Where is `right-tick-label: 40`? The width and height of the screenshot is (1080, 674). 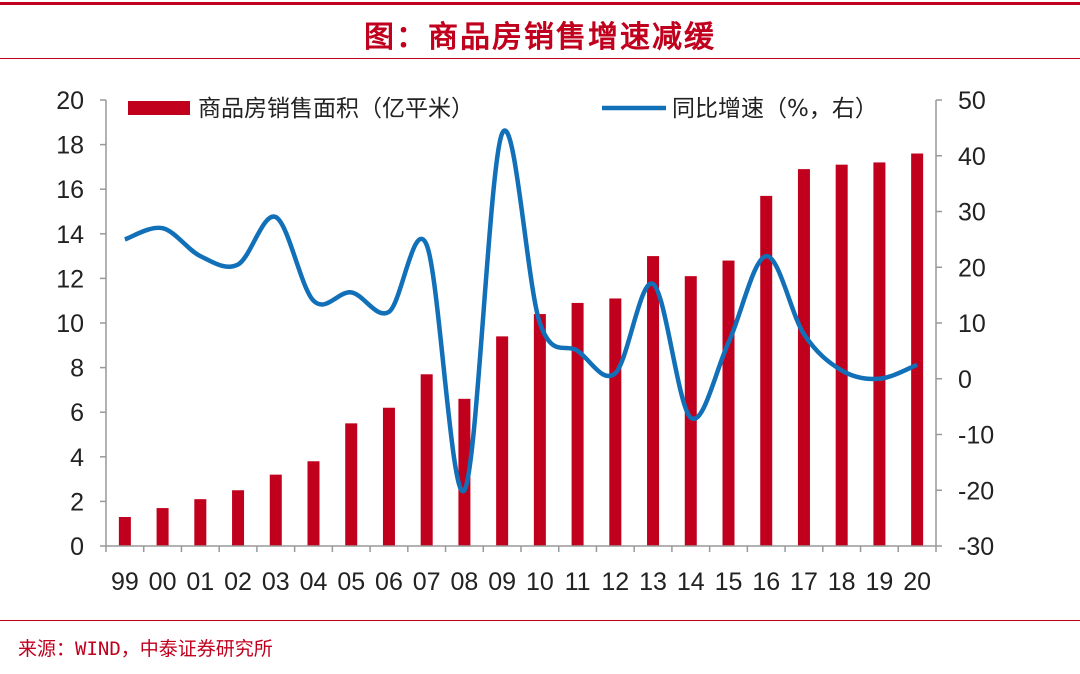 right-tick-label: 40 is located at coordinates (972, 157).